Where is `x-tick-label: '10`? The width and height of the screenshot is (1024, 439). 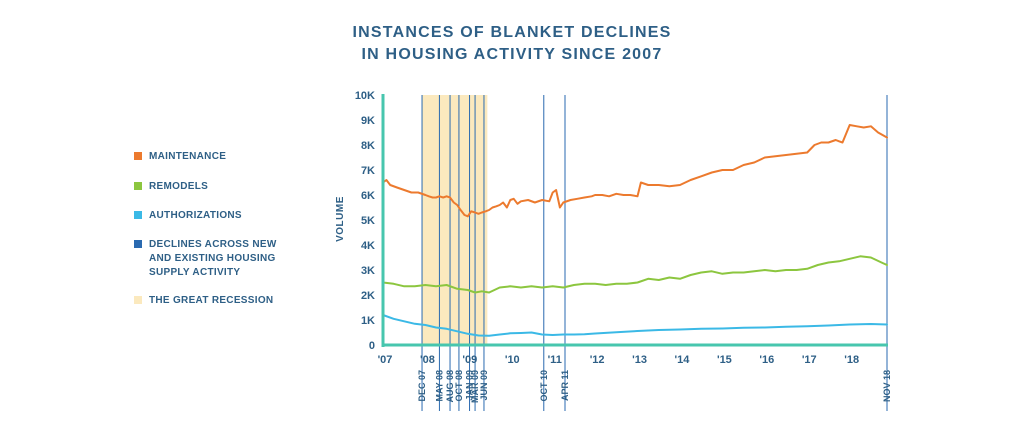
x-tick-label: '10 is located at coordinates (512, 360).